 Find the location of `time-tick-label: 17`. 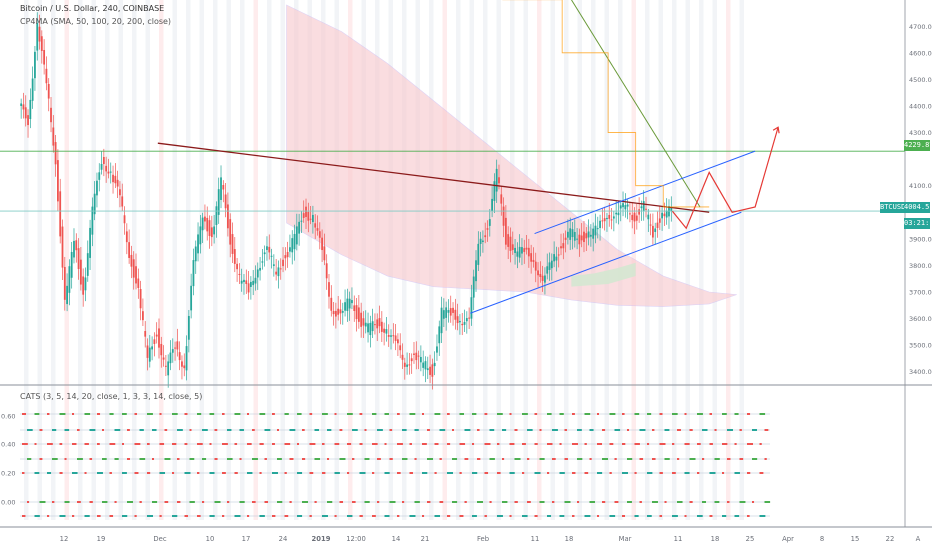

time-tick-label: 17 is located at coordinates (246, 539).